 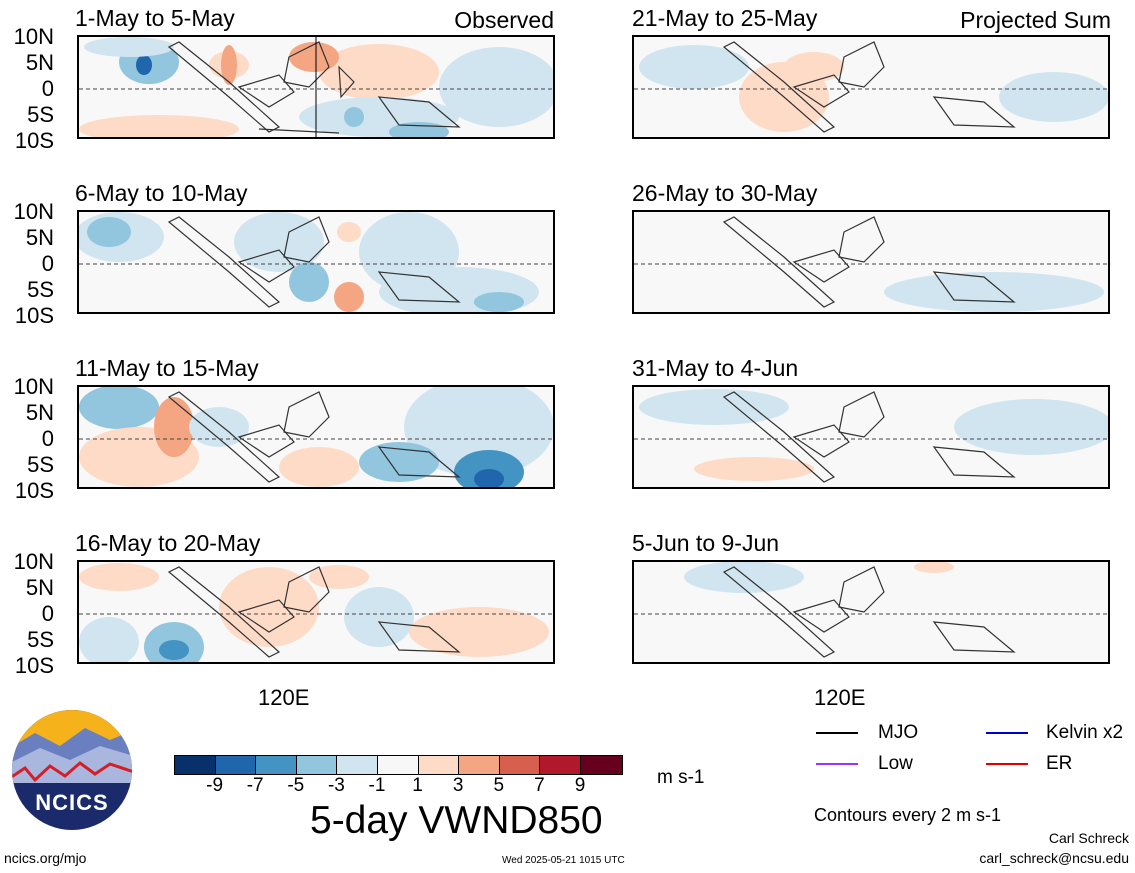 What do you see at coordinates (161, 193) in the screenshot?
I see `panel-title: 6-May to 10-May` at bounding box center [161, 193].